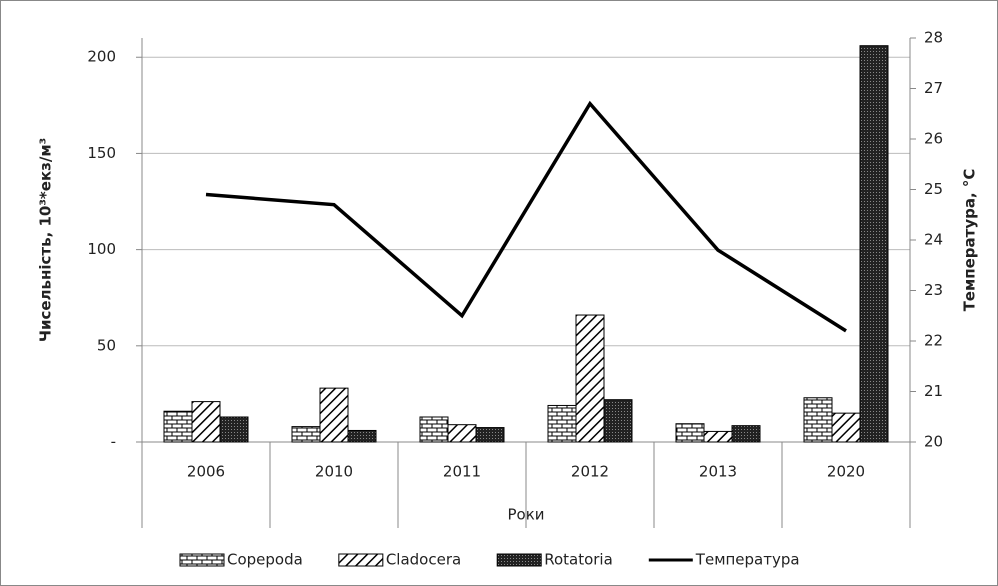  I want to click on y2-axis-label: Температура, °С, so click(970, 240).